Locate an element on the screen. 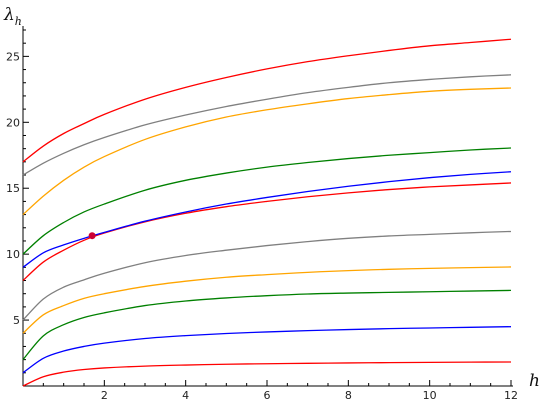 Image resolution: width=545 pixels, height=405 pixels. y-tick-label: 10 is located at coordinates (13, 254).